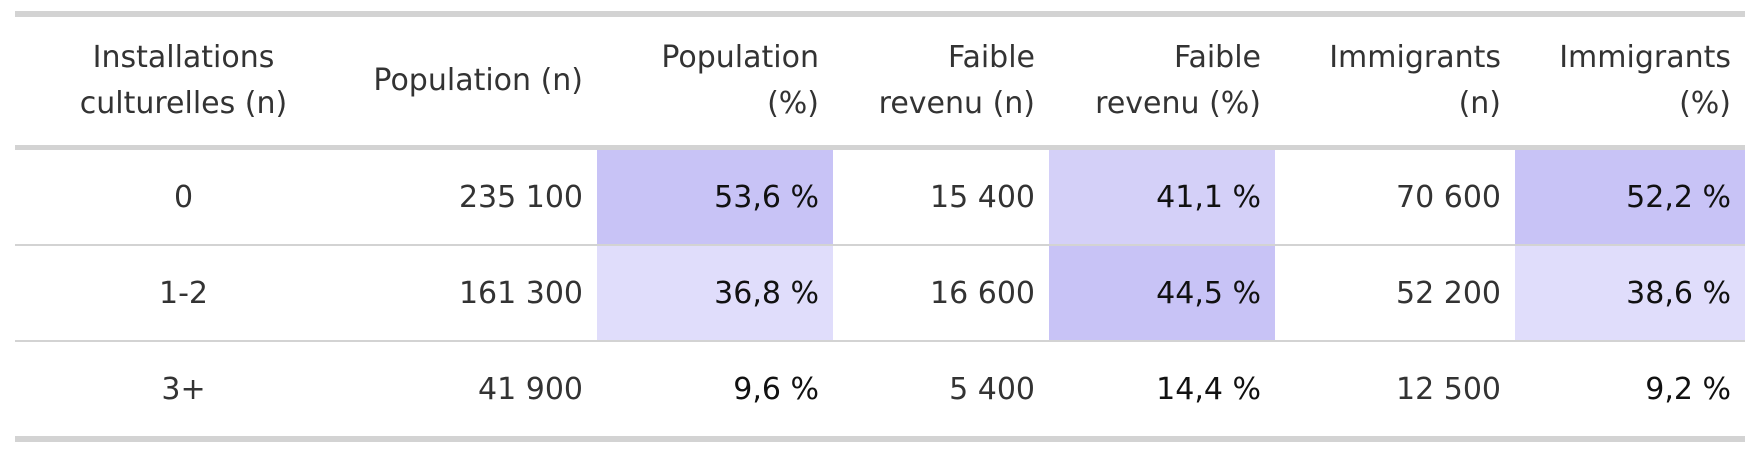 Image resolution: width=1758 pixels, height=450 pixels. I want to click on cell-low-income-n: 5 400, so click(941, 389).